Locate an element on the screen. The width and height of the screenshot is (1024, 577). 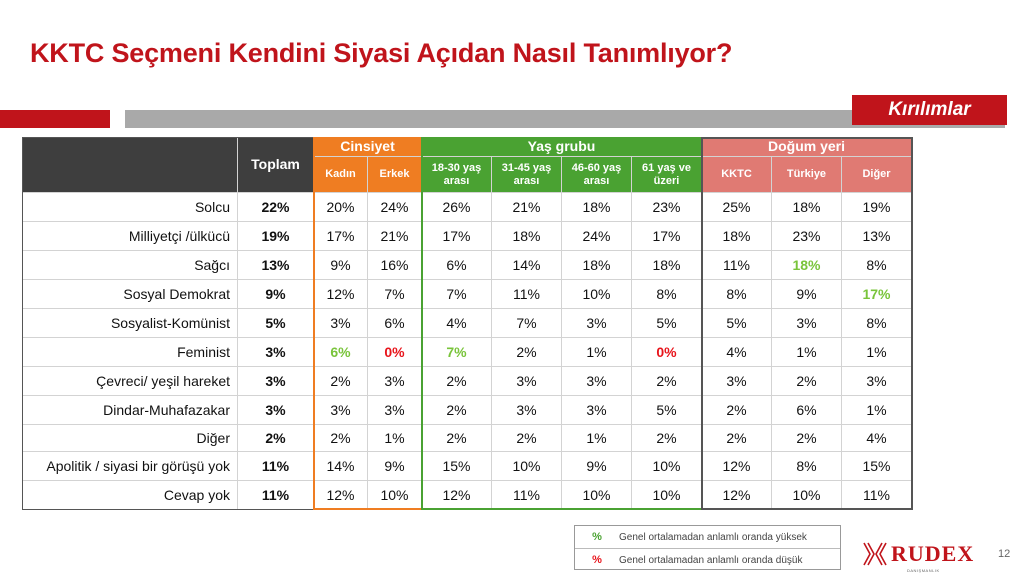
group-header: Doğum yeri is located at coordinates (807, 147).